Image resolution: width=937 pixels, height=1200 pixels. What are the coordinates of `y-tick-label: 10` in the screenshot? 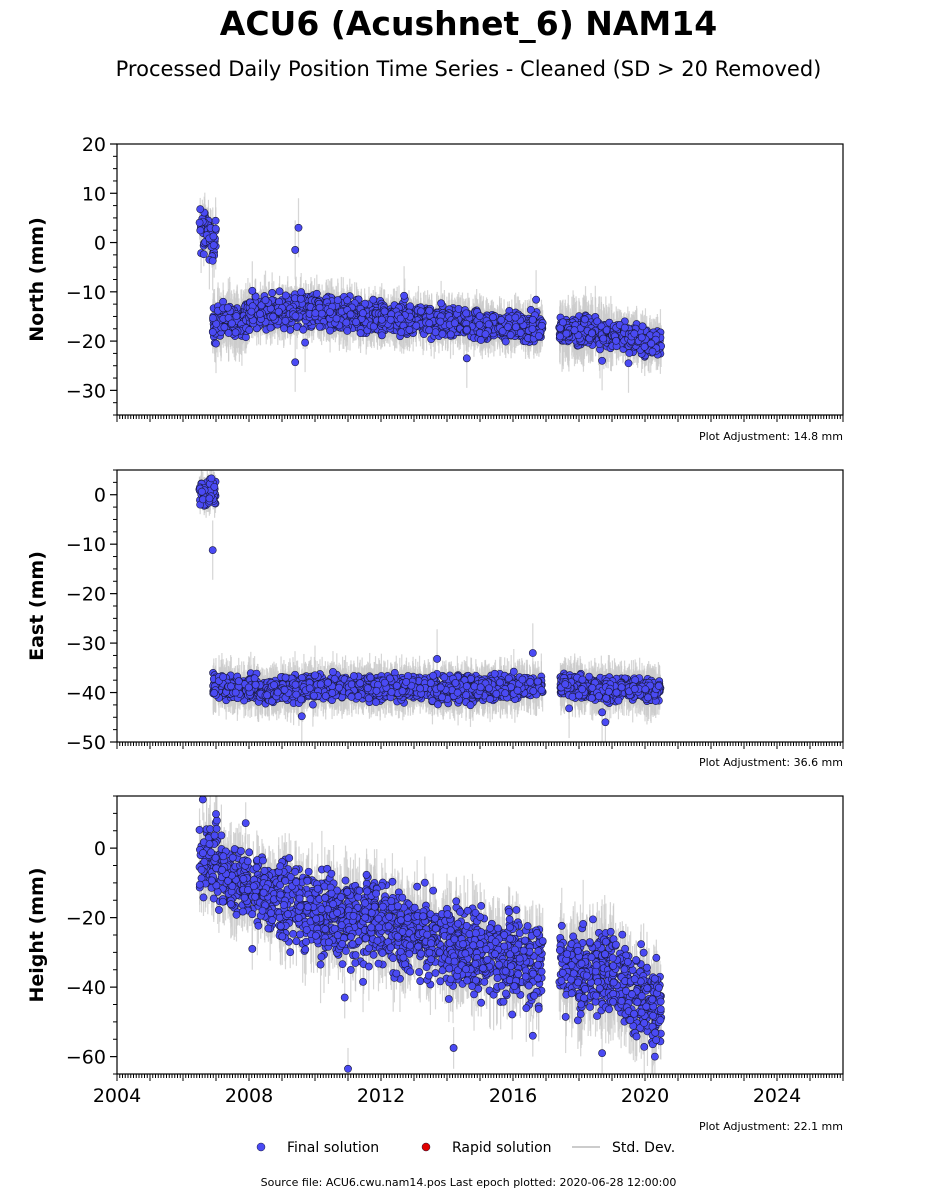 It's located at (94, 194).